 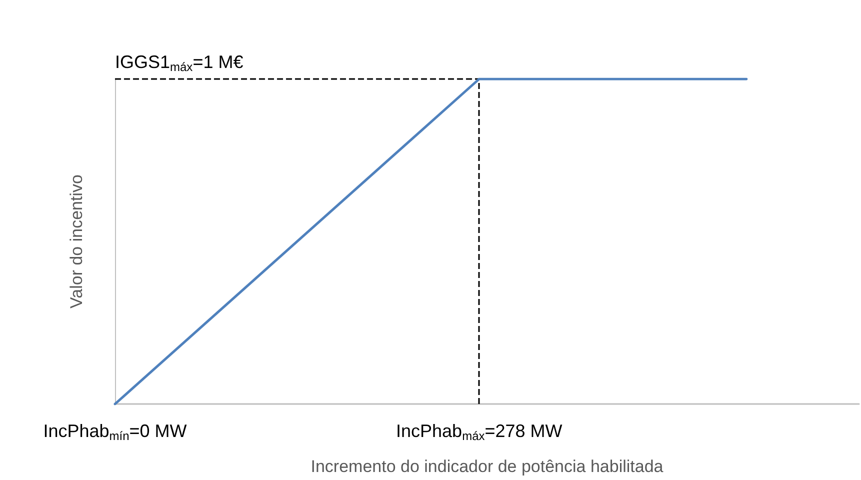 What do you see at coordinates (487, 466) in the screenshot?
I see `x-axis-title: Incremento do indicador de potência habilitada` at bounding box center [487, 466].